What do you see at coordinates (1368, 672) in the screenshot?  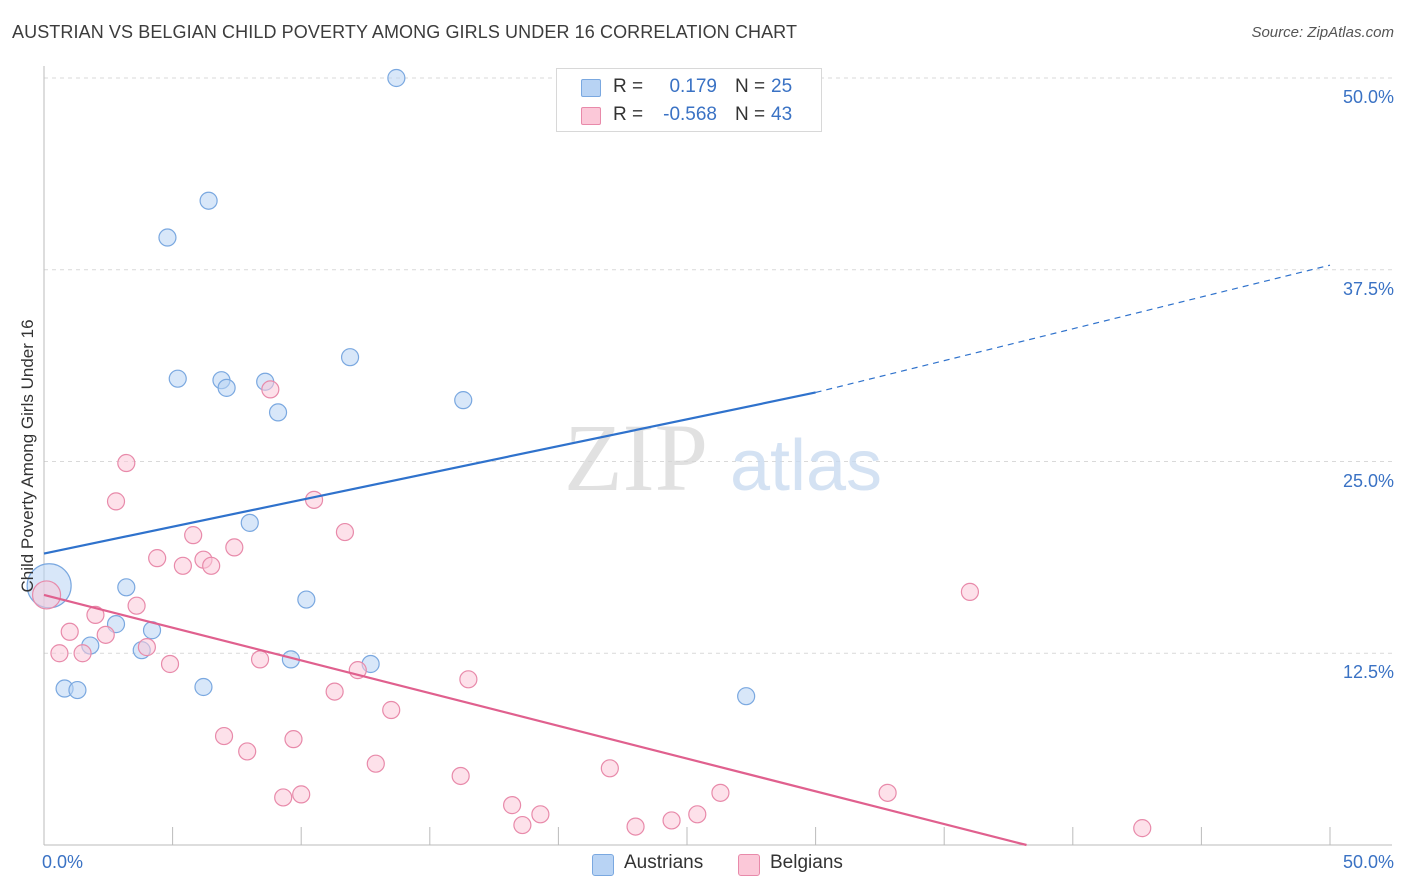 I see `y-tick-label: 12.5%` at bounding box center [1368, 672].